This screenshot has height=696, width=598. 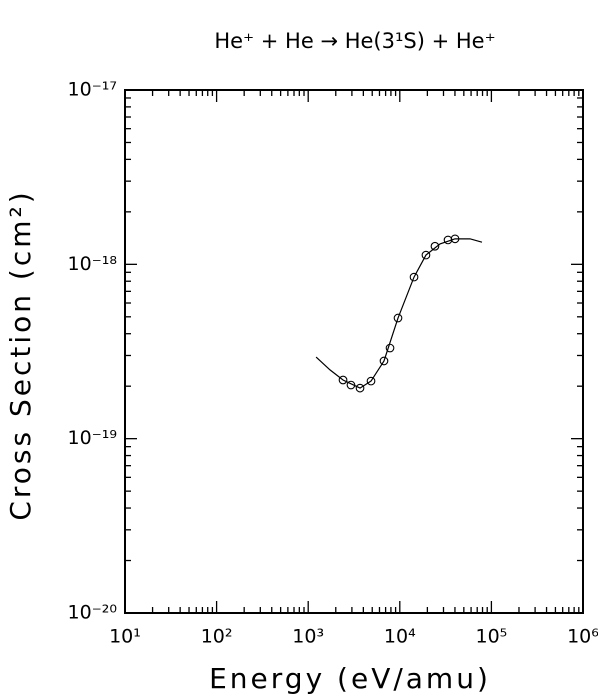 I want to click on x-tick-label: 10⁴, so click(x=400, y=637).